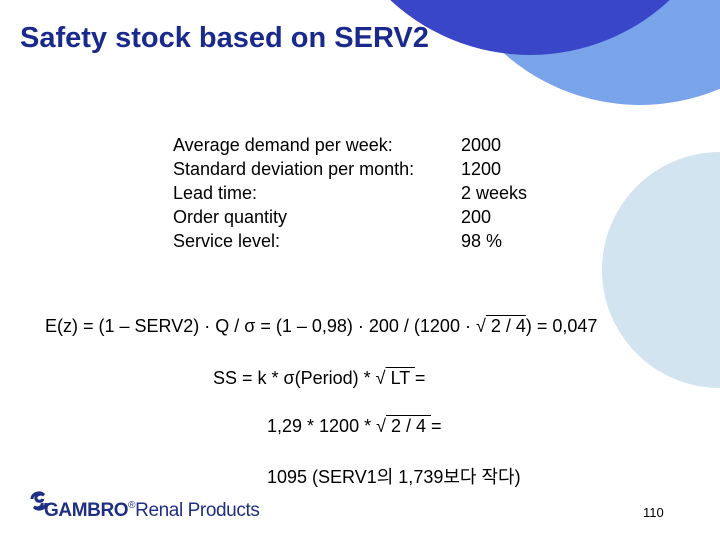  What do you see at coordinates (408, 426) in the screenshot?
I see `calc-radicand: 2 / 4` at bounding box center [408, 426].